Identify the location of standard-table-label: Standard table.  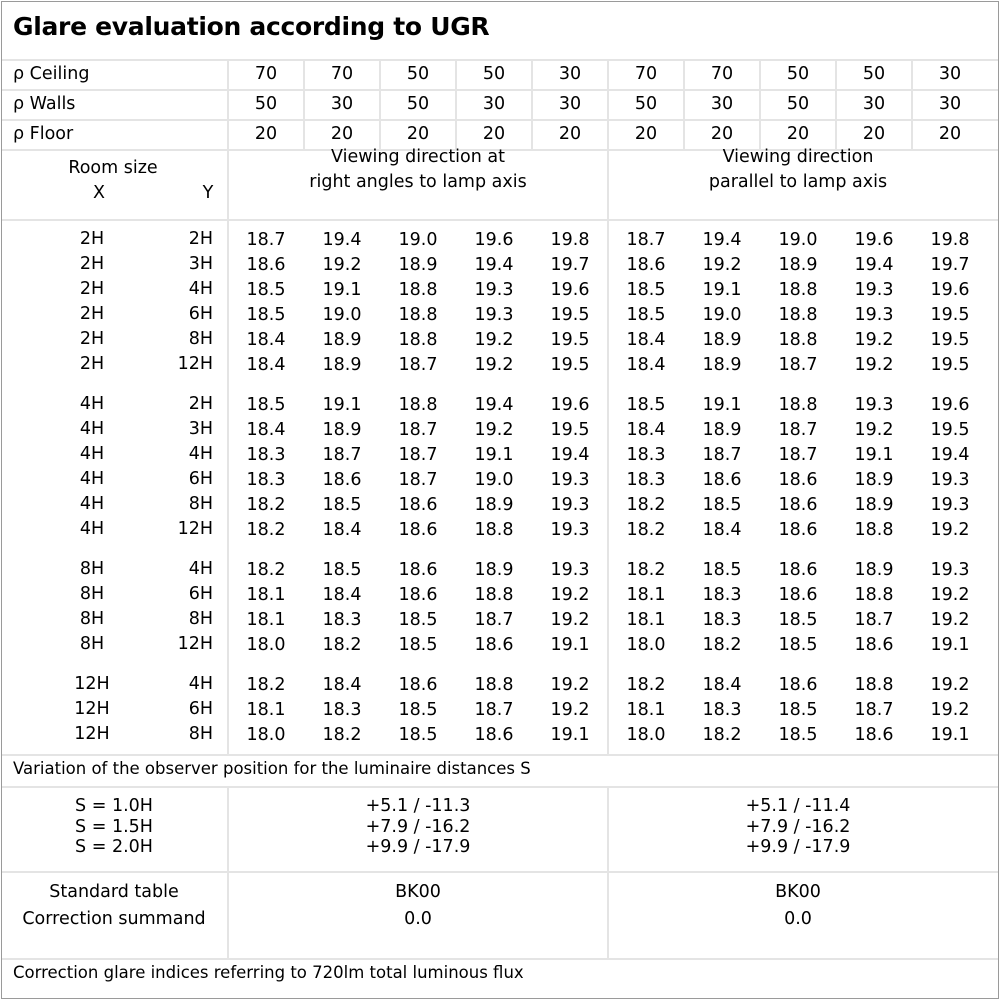
(114, 892).